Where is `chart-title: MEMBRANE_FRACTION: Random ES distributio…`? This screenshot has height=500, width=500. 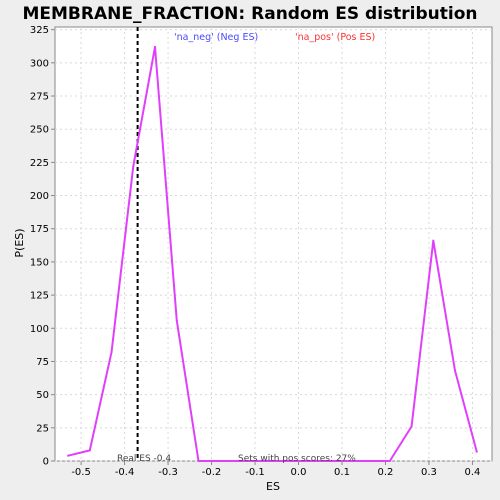 chart-title: MEMBRANE_FRACTION: Random ES distributio… is located at coordinates (249, 14).